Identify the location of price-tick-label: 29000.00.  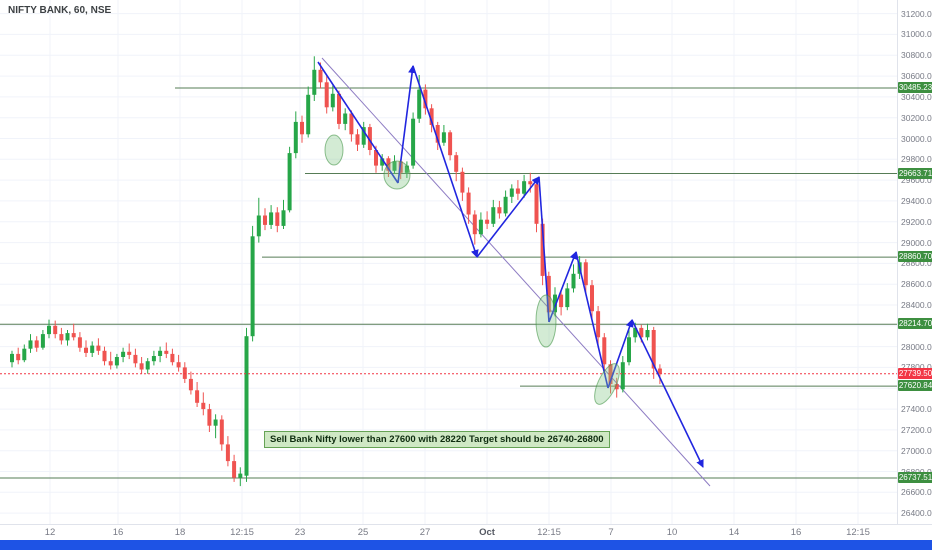
(916, 242).